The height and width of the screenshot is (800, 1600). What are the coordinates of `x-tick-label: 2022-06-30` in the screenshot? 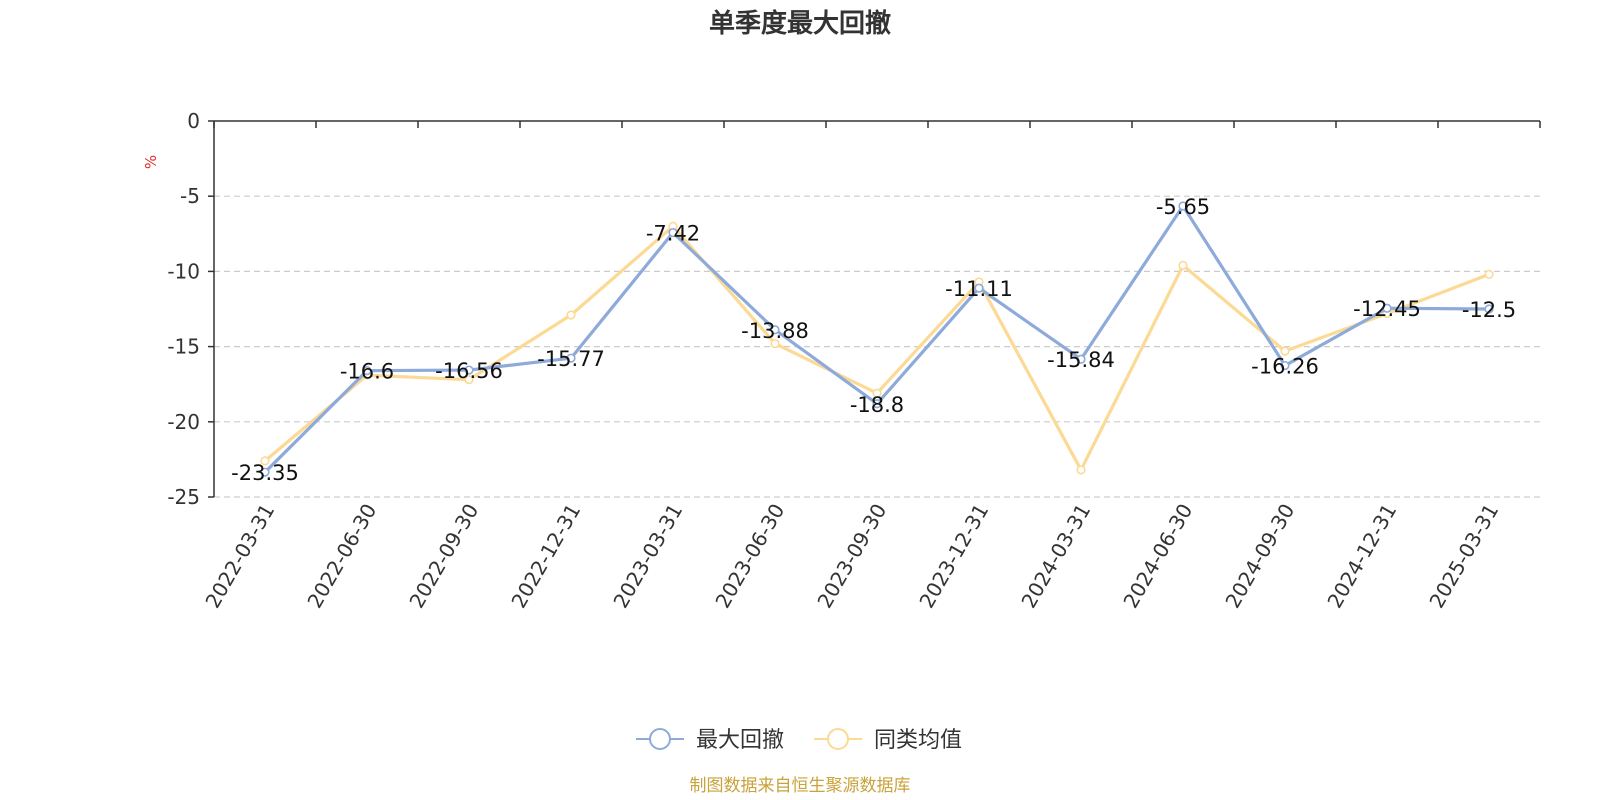 It's located at (341, 556).